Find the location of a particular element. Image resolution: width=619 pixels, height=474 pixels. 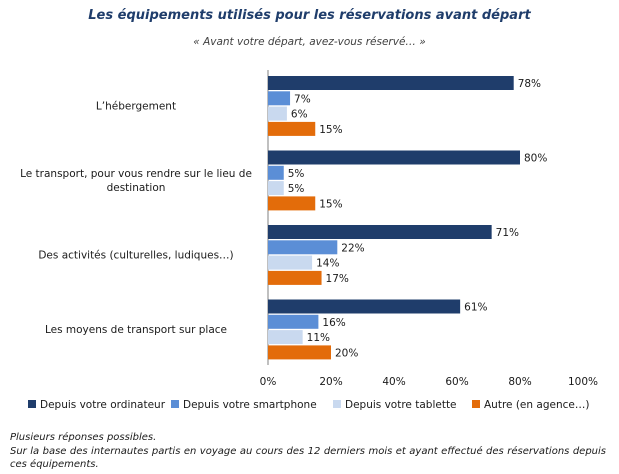

note-multiple-answers: Plusieurs réponses possibles. is located at coordinates (83, 437).